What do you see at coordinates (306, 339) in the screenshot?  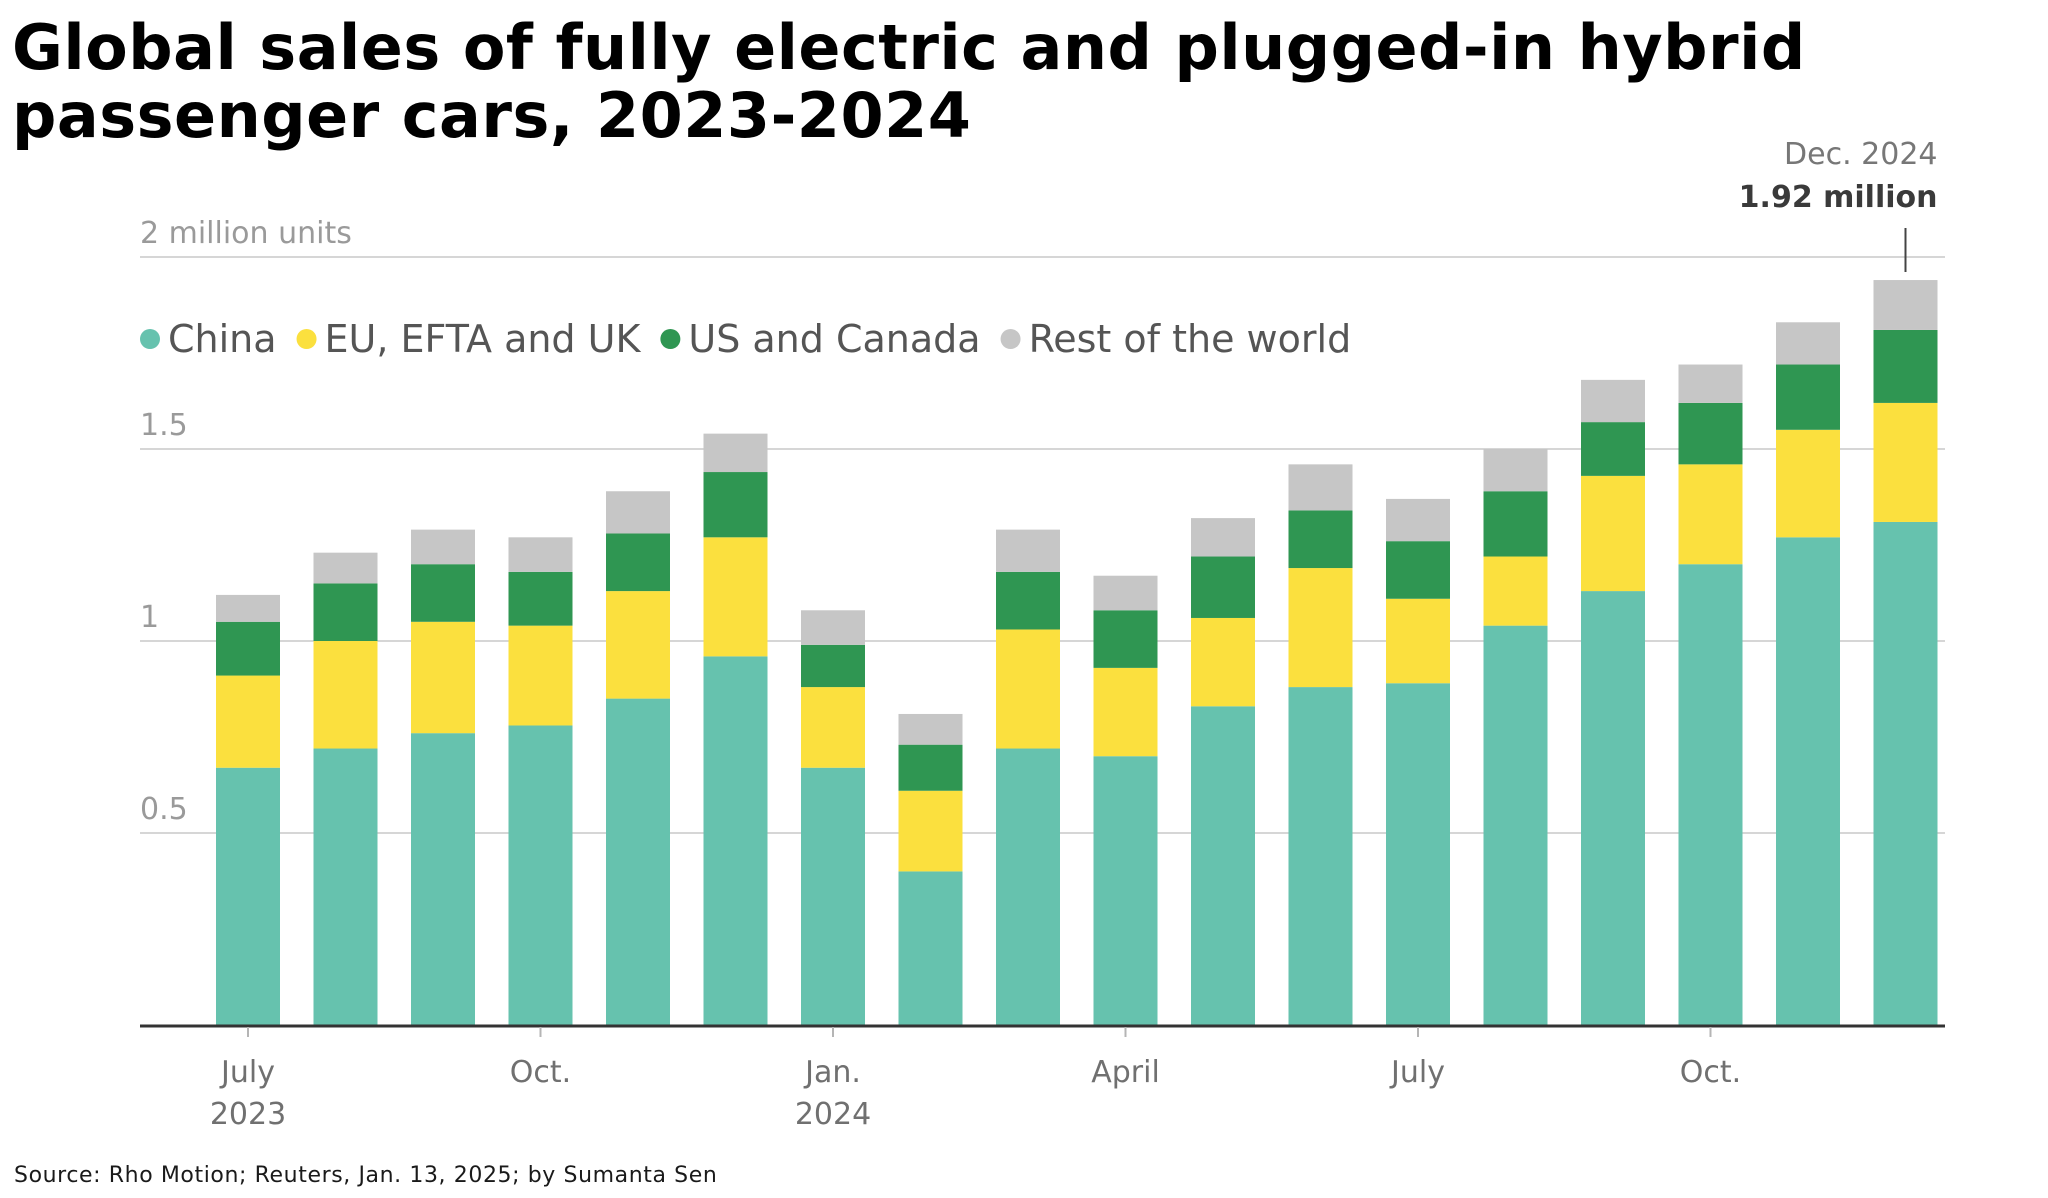 I see `legend-swatch-eu` at bounding box center [306, 339].